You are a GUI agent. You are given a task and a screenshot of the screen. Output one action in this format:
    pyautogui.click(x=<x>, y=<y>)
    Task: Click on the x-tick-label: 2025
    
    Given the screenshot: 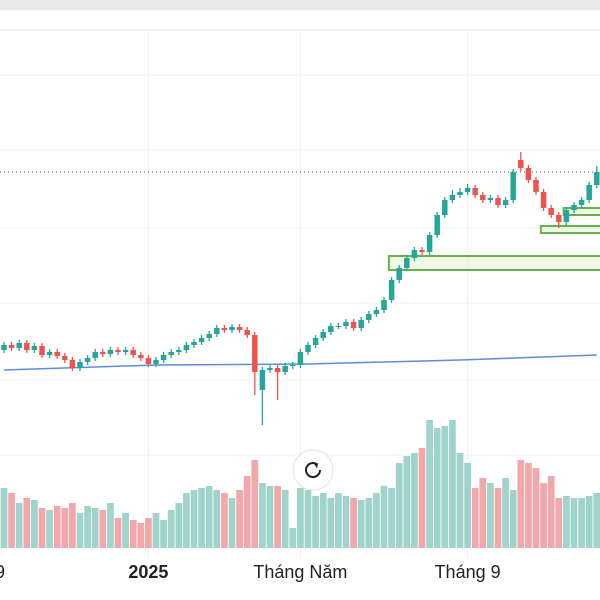 What is the action you would take?
    pyautogui.click(x=148, y=572)
    